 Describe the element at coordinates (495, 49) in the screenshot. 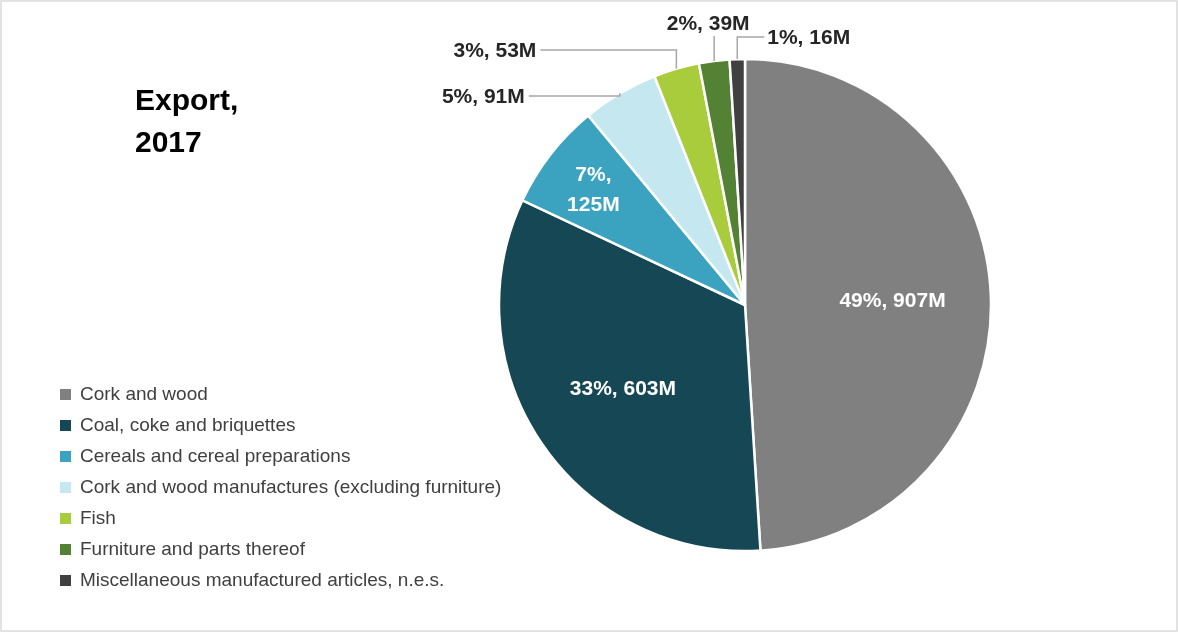

I see `data-label: 3%, 53M` at that location.